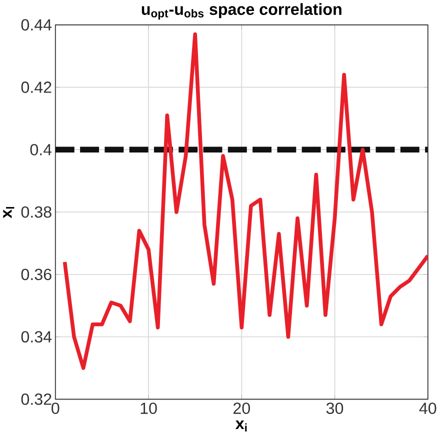 This screenshot has height=435, width=440. I want to click on y-tick-label: 0.32, so click(36, 400).